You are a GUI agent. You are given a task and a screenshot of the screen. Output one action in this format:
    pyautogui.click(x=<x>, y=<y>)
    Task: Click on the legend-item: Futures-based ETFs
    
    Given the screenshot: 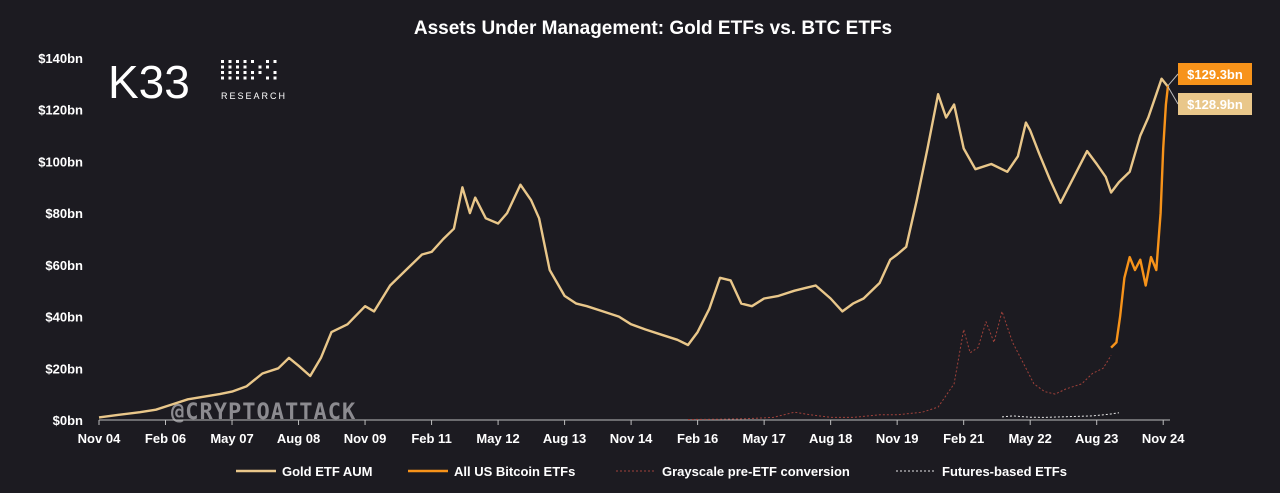 What is the action you would take?
    pyautogui.click(x=981, y=471)
    